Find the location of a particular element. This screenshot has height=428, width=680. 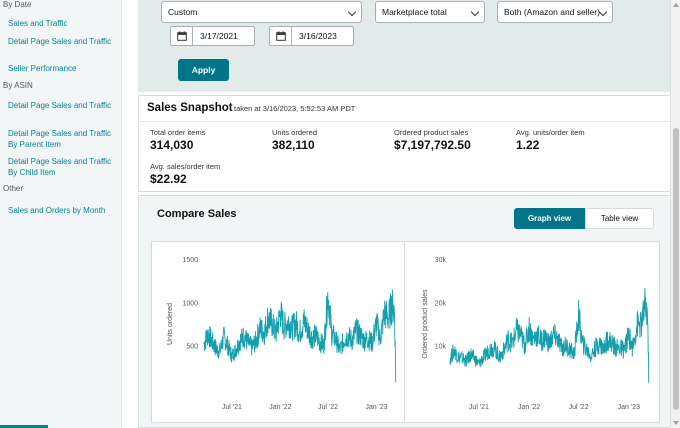

page-scrollbar is located at coordinates (675, 214).